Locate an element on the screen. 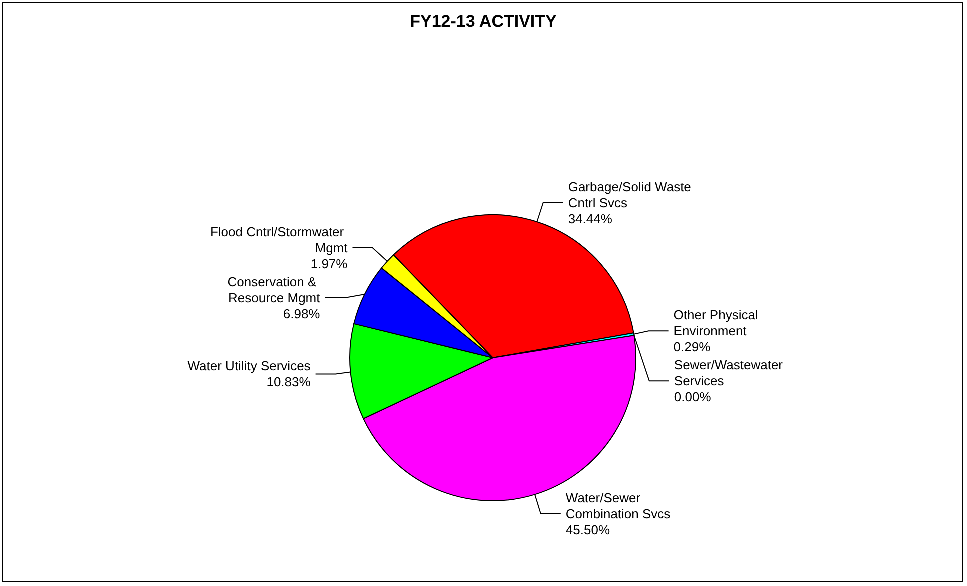 This screenshot has height=586, width=967. slice-label: Water Utility Services is located at coordinates (250, 366).